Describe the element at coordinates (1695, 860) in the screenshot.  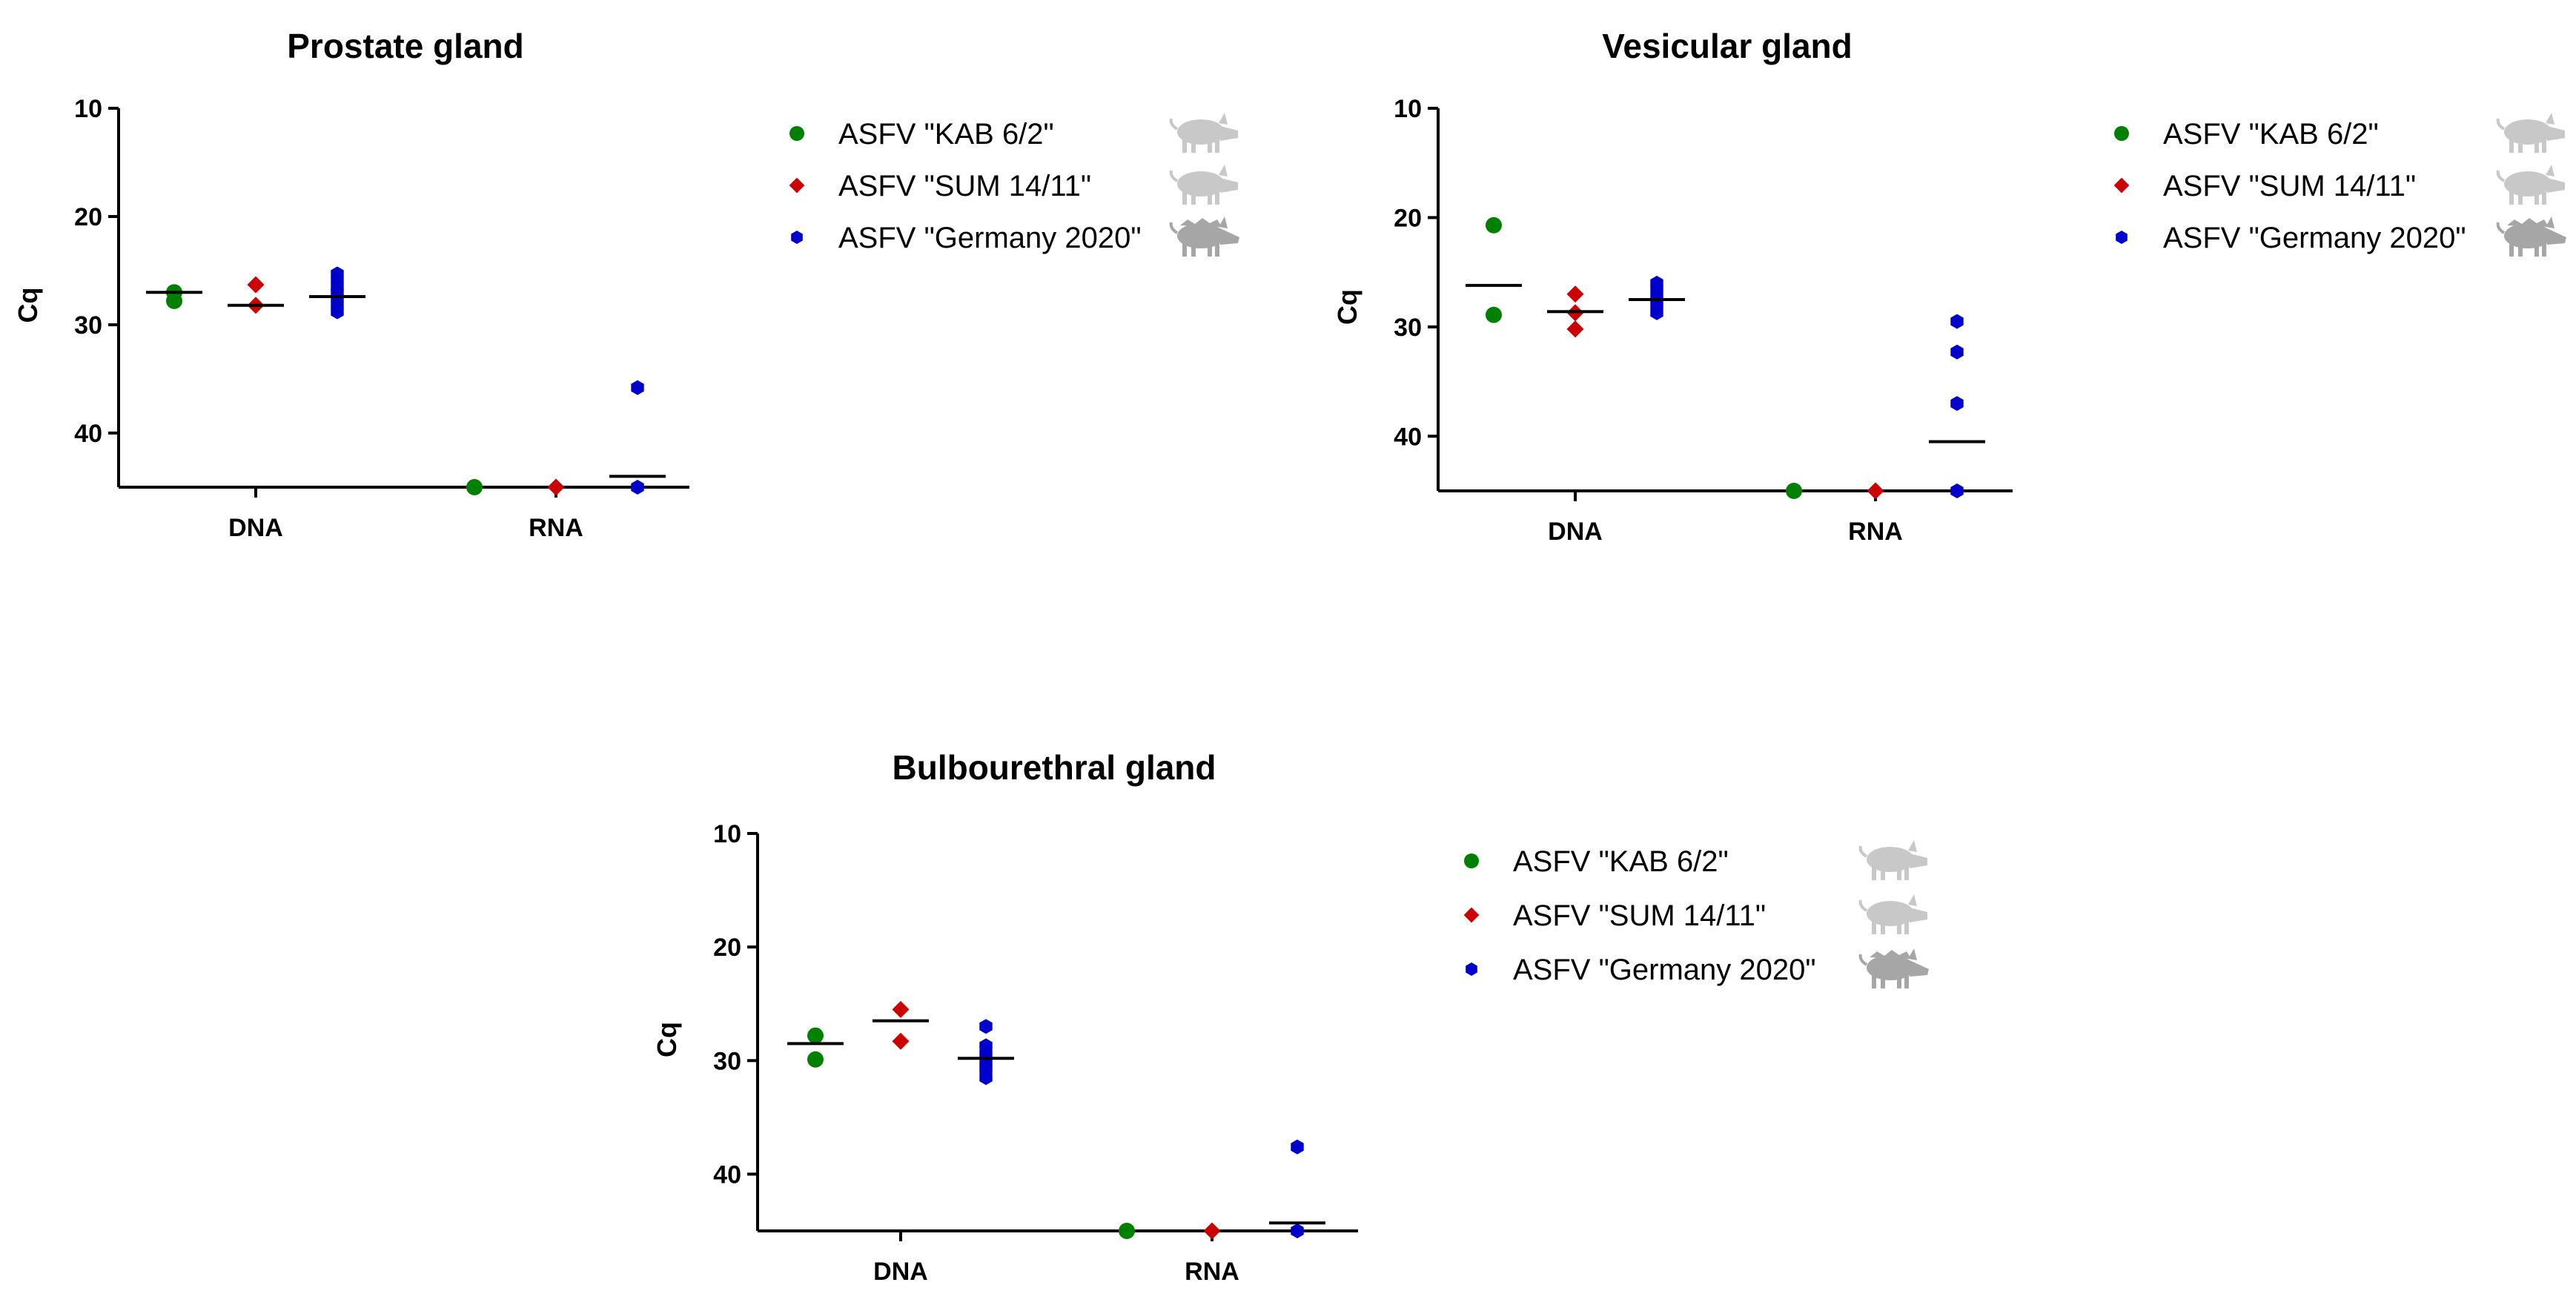
I see `legend-item: ASFV "KAB 6/2"` at that location.